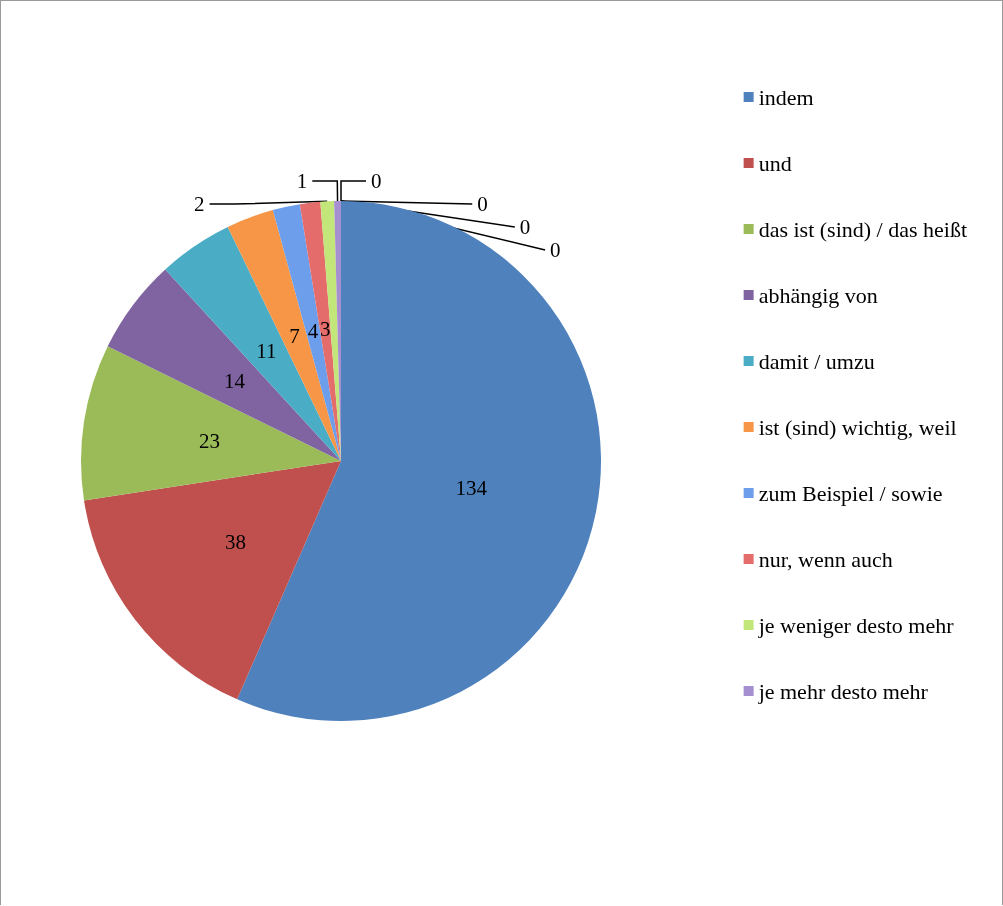  What do you see at coordinates (863, 229) in the screenshot?
I see `legend-label: das ist (sind) / das heißt` at bounding box center [863, 229].